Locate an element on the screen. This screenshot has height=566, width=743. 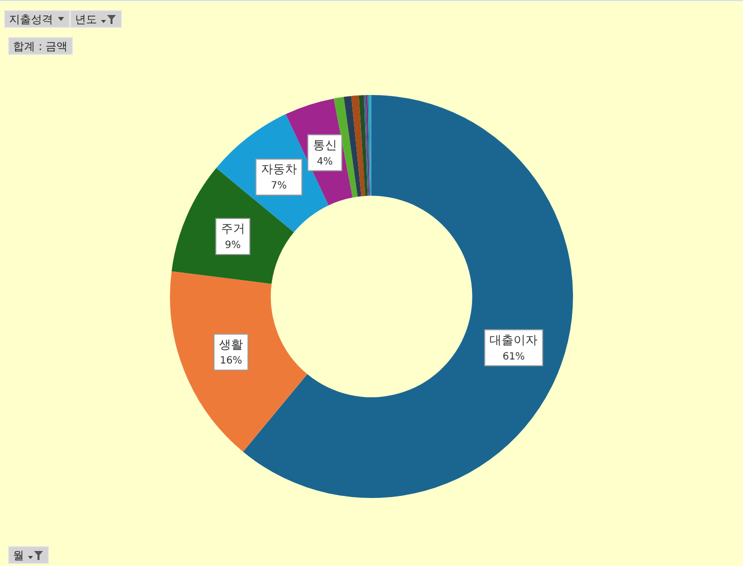
slice-label: 대출이자 is located at coordinates (514, 339).